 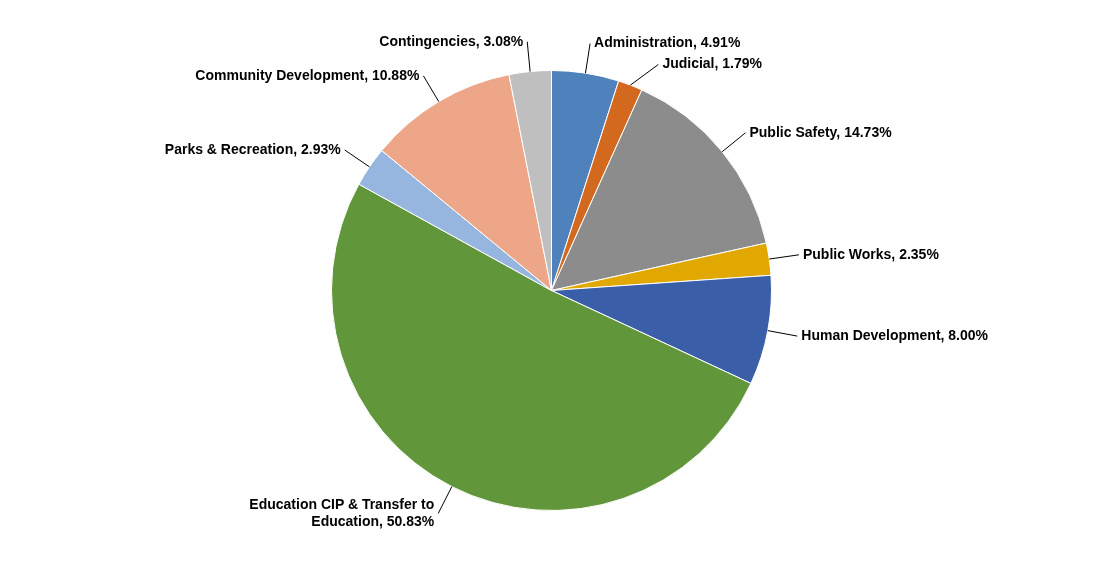 I want to click on slice-label: Judicial, 1.79%, so click(x=712, y=63).